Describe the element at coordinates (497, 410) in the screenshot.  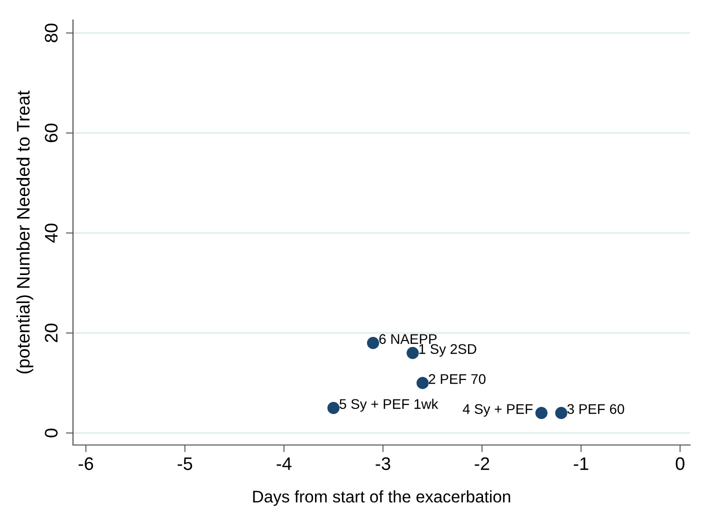
I see `annotation: 4 Sy + PEF` at that location.